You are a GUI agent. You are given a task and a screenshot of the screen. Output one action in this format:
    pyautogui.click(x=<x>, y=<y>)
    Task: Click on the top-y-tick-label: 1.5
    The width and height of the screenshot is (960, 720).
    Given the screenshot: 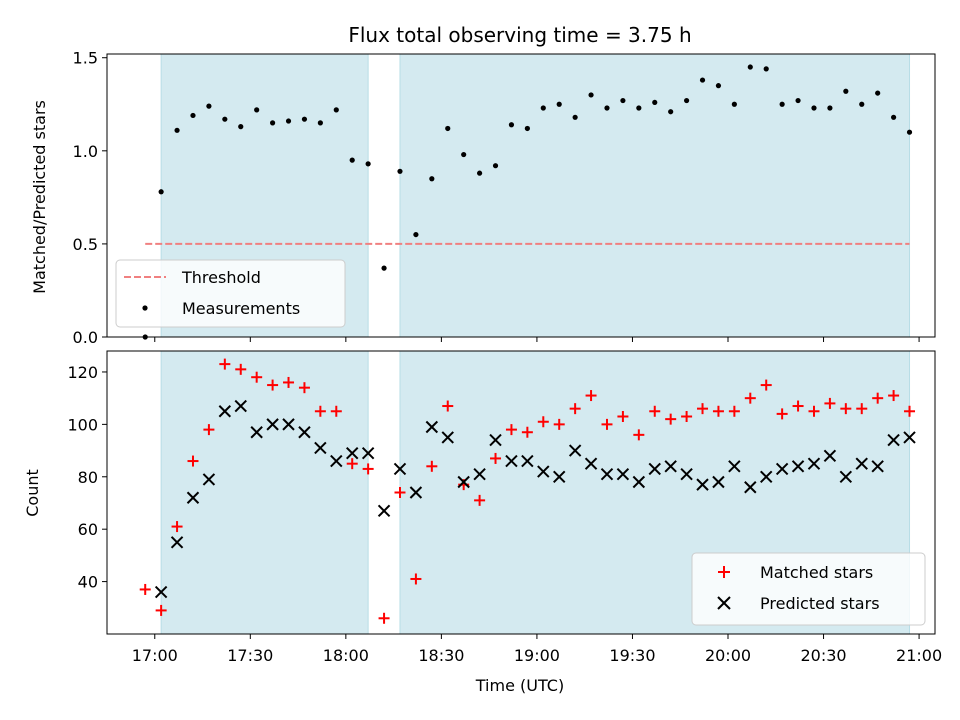 What is the action you would take?
    pyautogui.click(x=85, y=58)
    